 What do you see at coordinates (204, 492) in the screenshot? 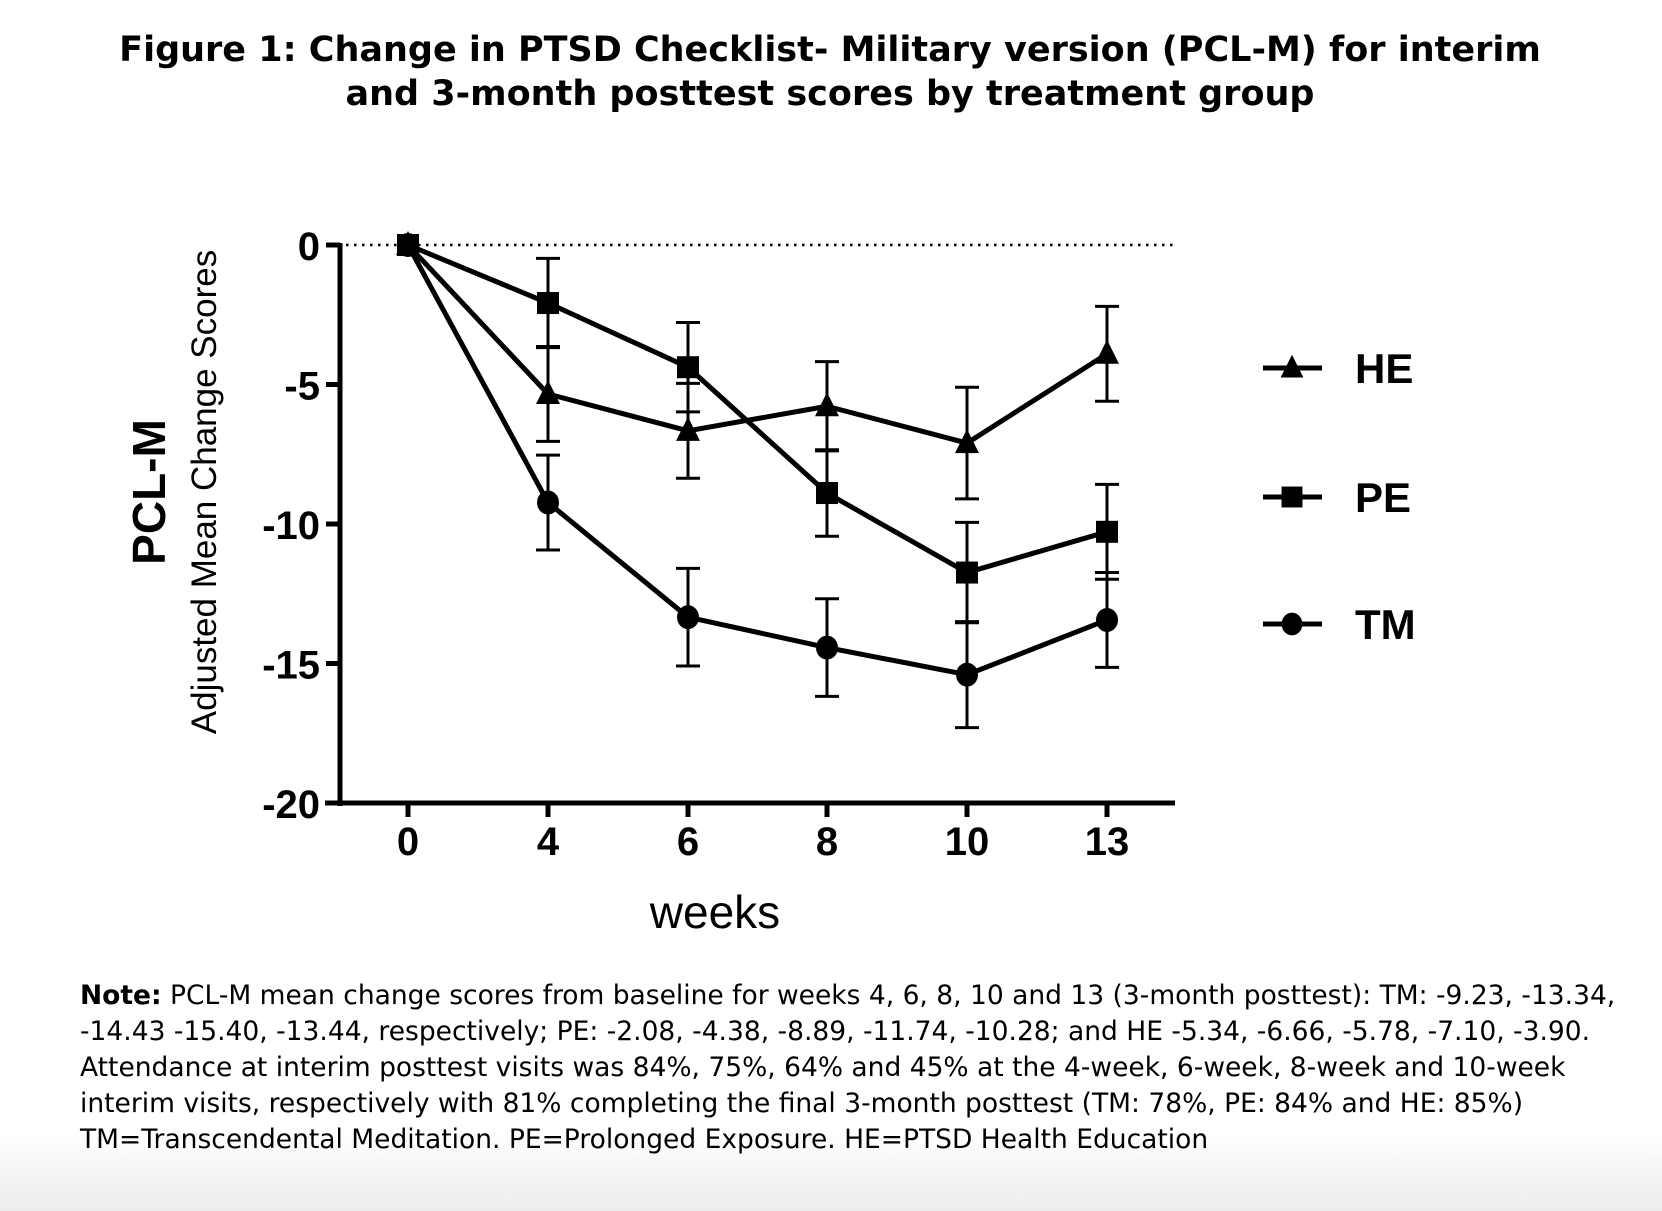
I see `y-axis-subtitle: Adjusted Mean Change Scores` at bounding box center [204, 492].